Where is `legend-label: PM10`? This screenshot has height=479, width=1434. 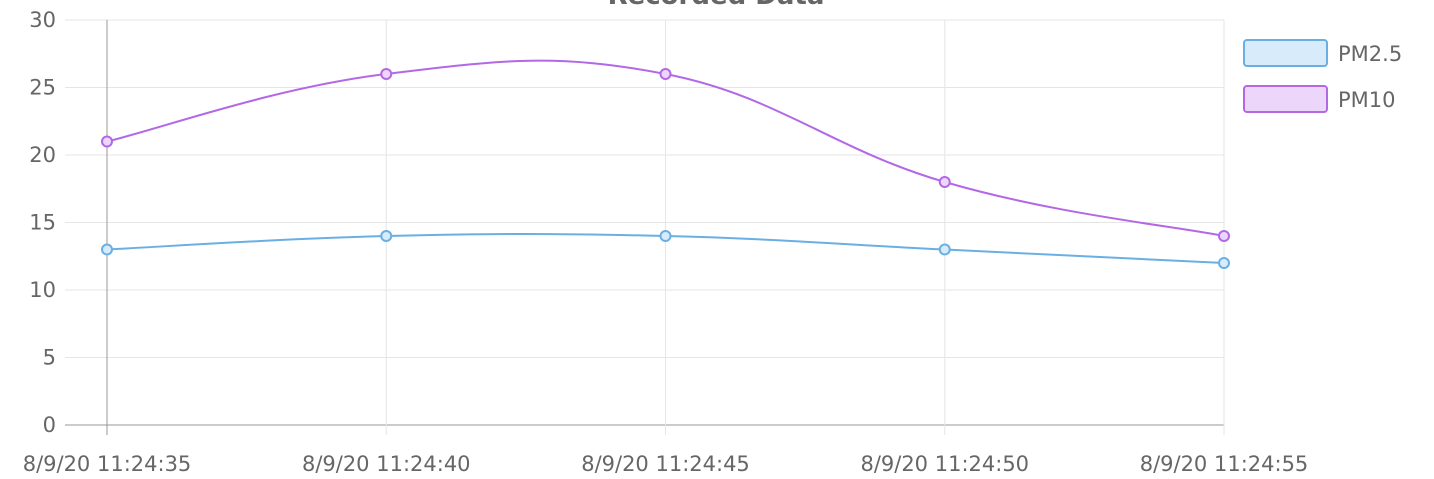 legend-label: PM10 is located at coordinates (1367, 100).